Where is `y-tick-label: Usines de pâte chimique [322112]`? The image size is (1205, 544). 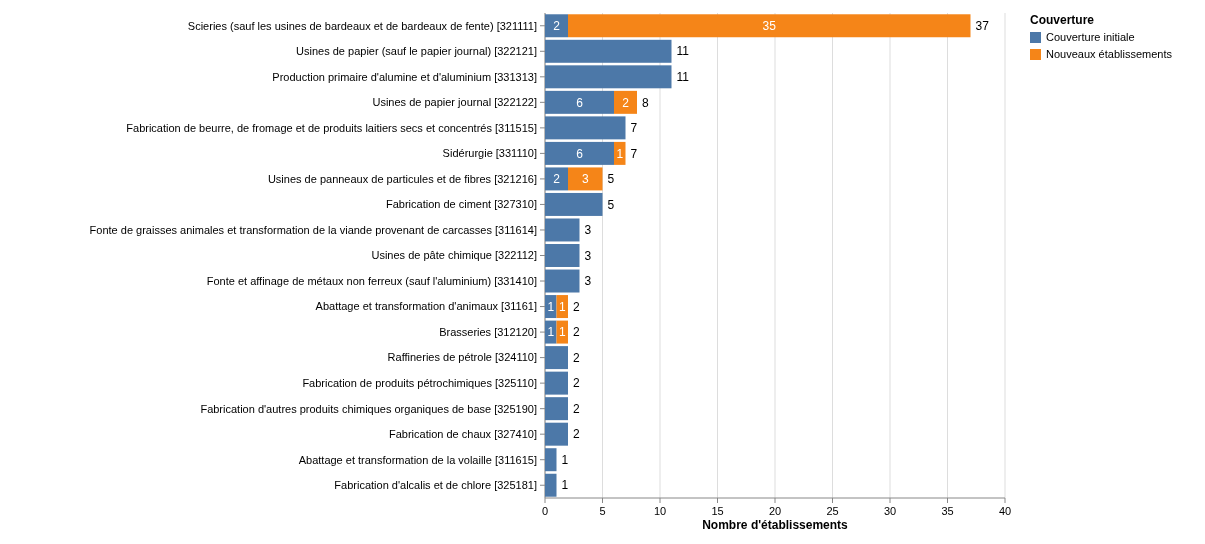 y-tick-label: Usines de pâte chimique [322112] is located at coordinates (454, 255).